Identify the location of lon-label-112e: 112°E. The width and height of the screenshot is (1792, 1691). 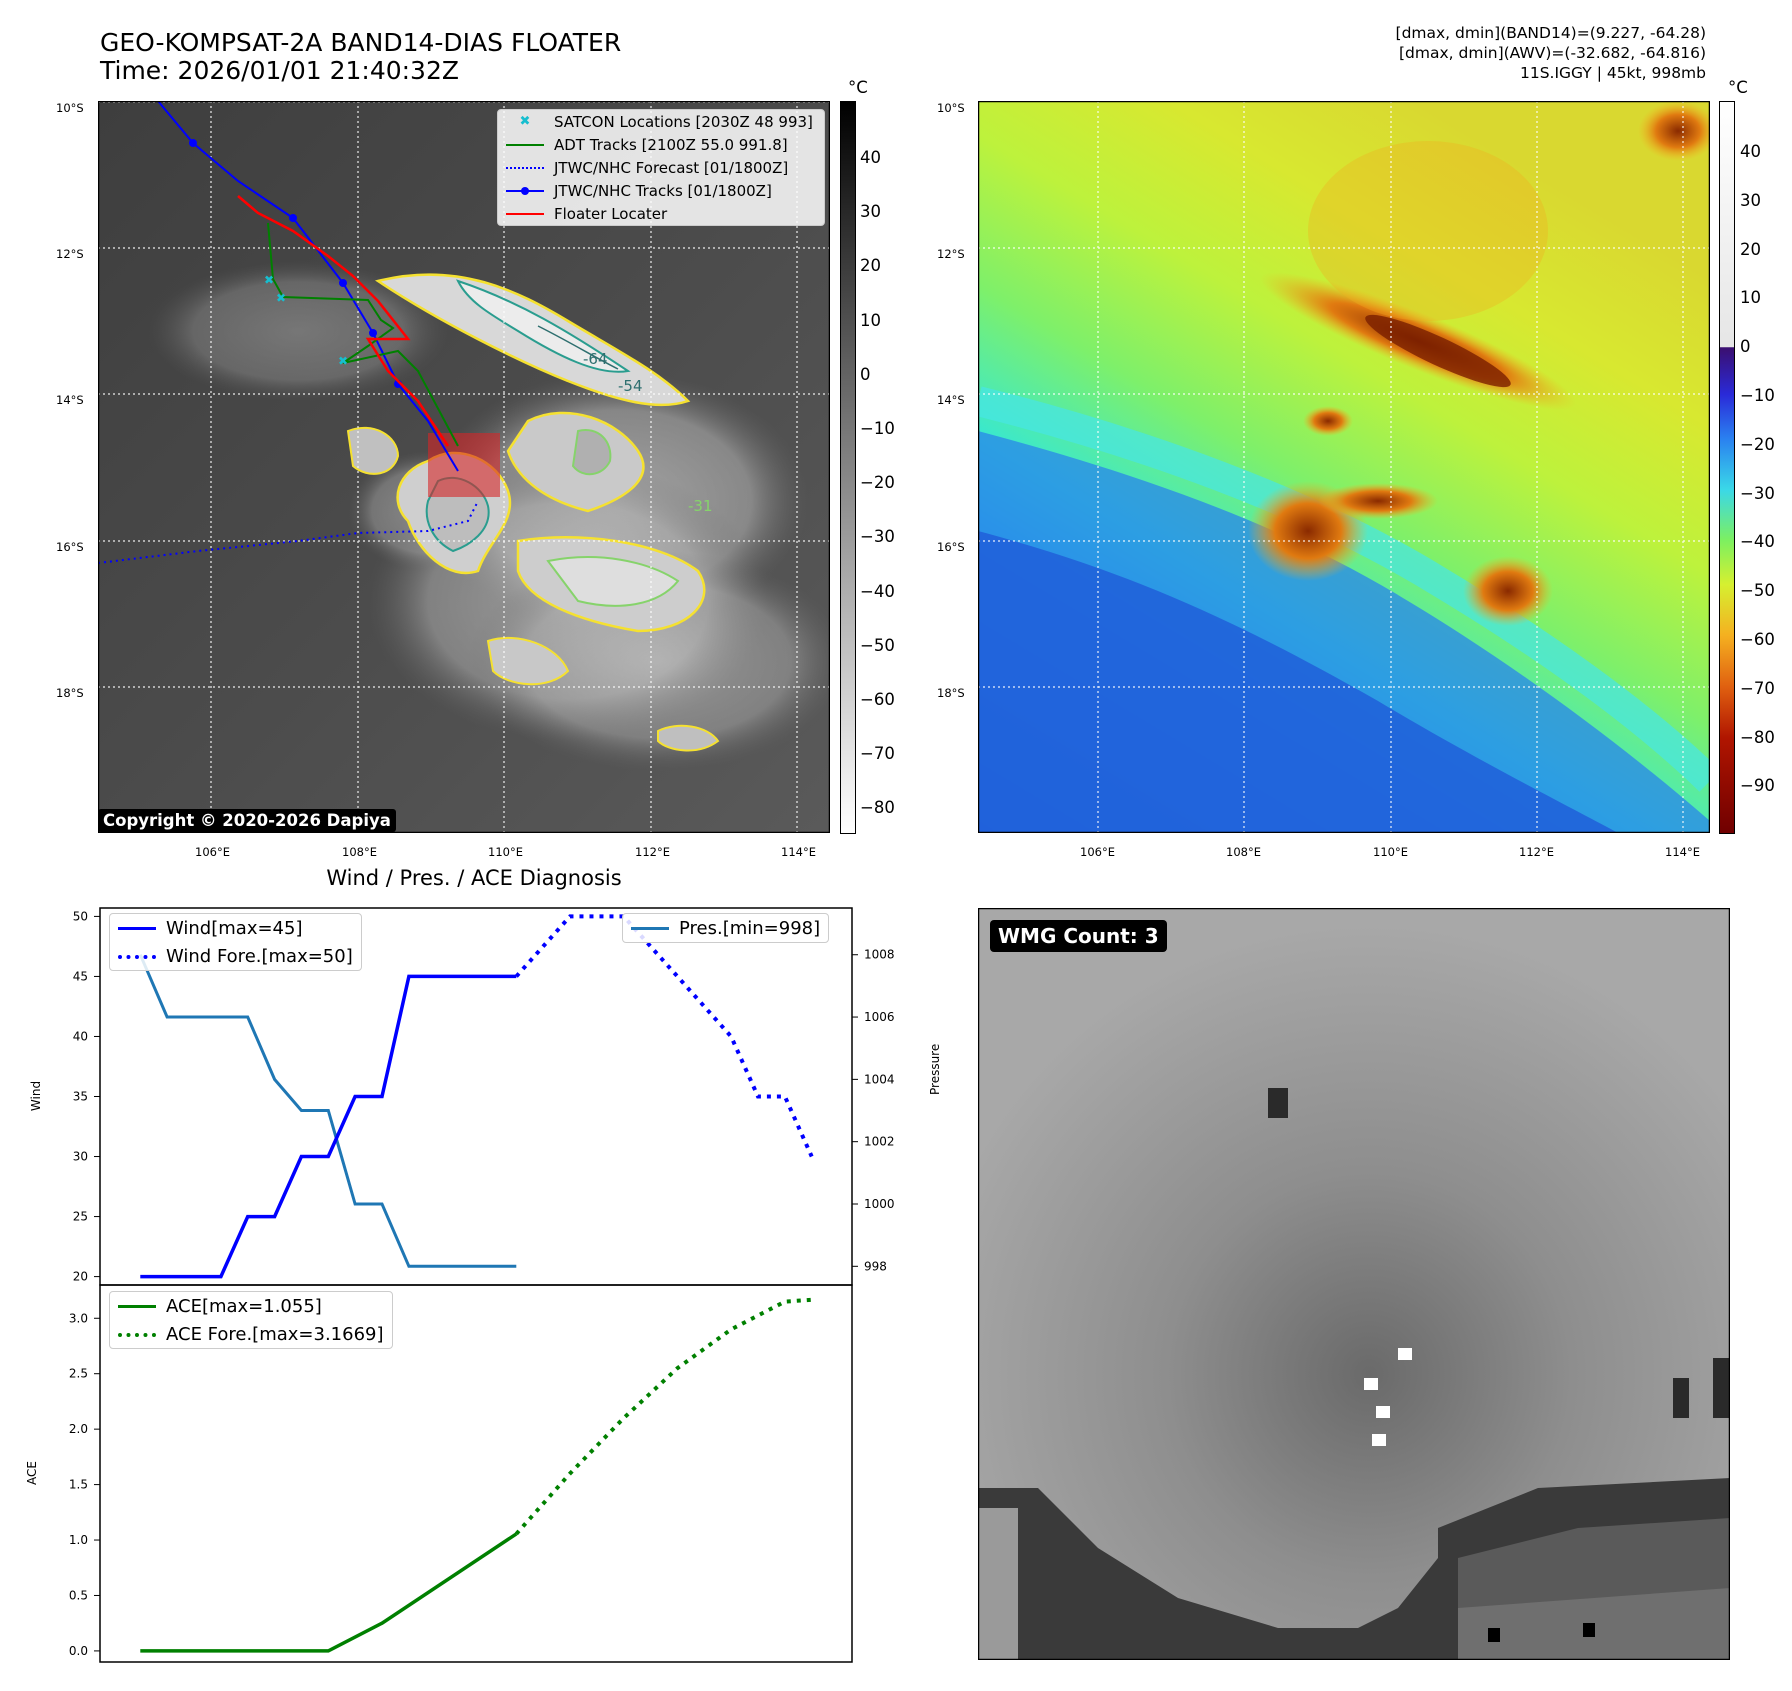
(652, 852).